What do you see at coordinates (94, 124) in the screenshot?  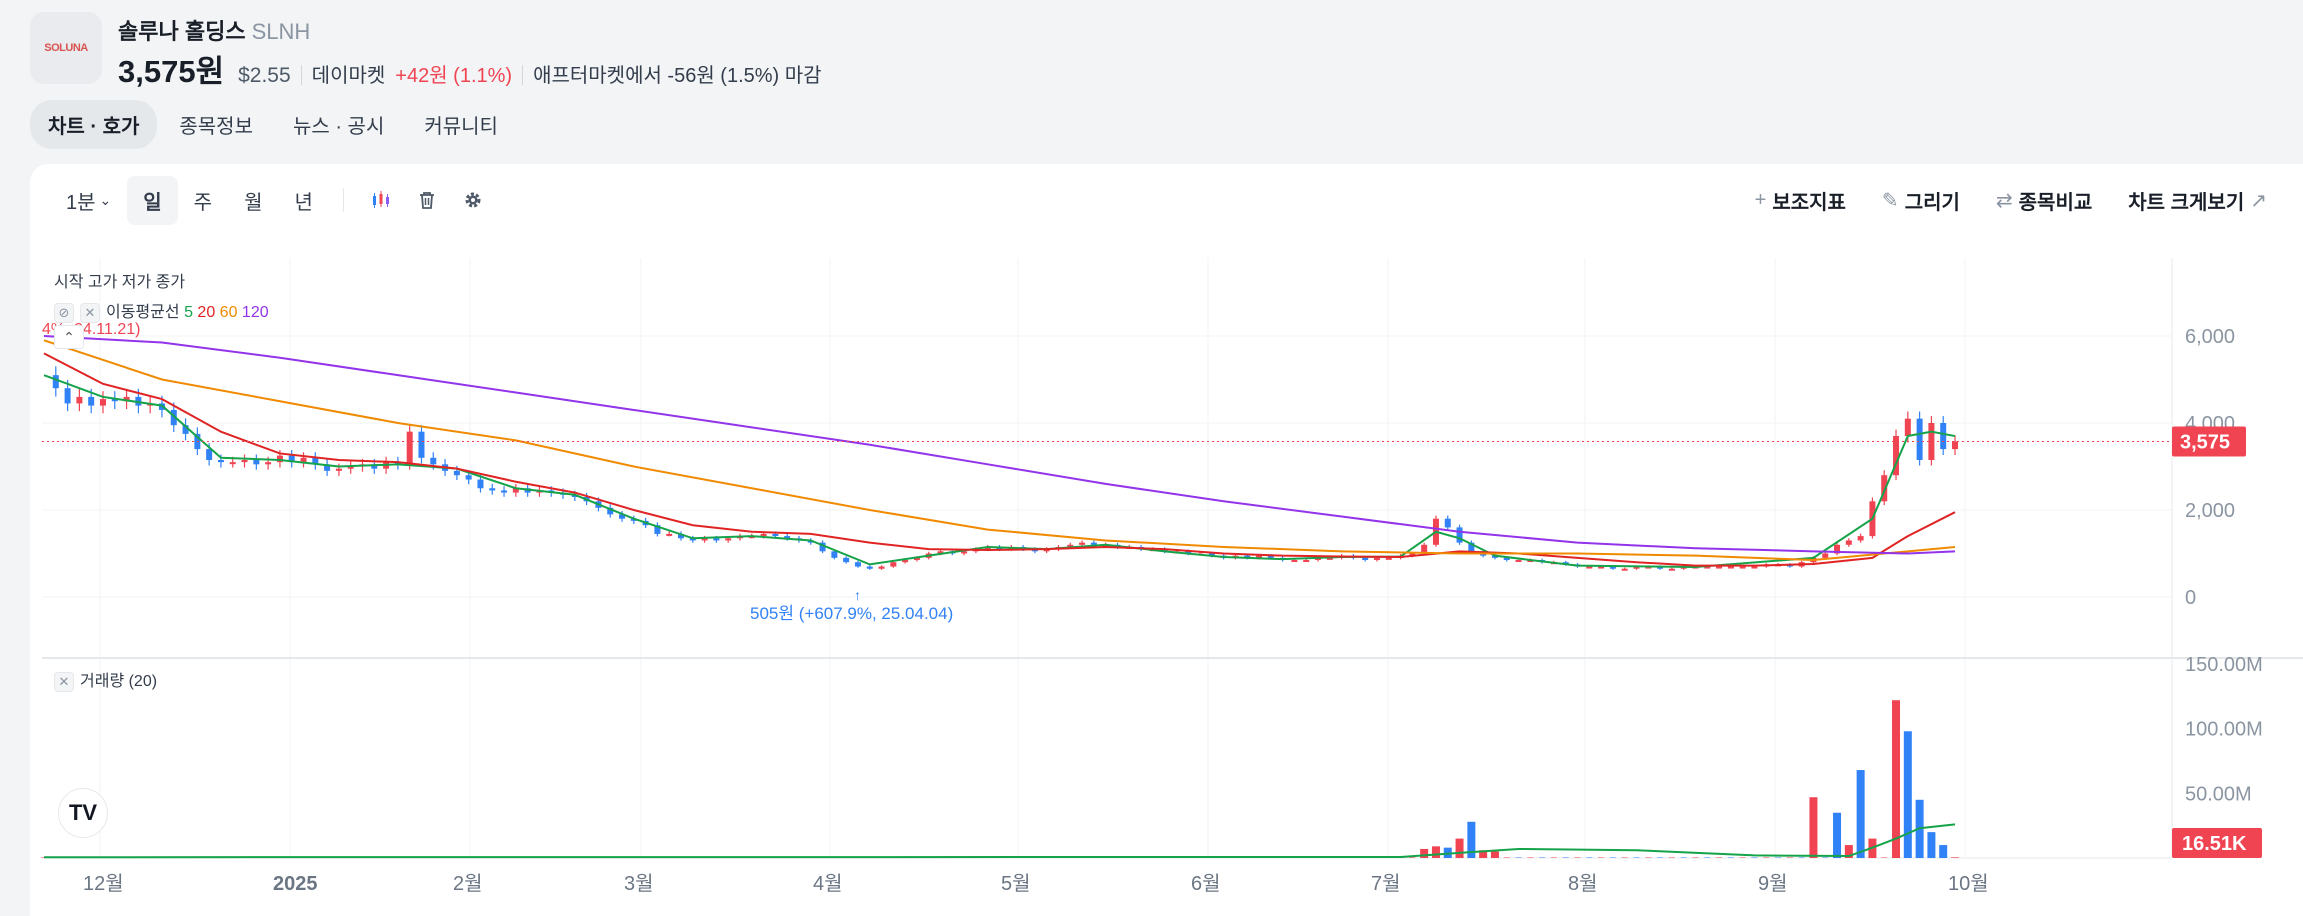 I see `tab-chart: 차트 · 호가` at bounding box center [94, 124].